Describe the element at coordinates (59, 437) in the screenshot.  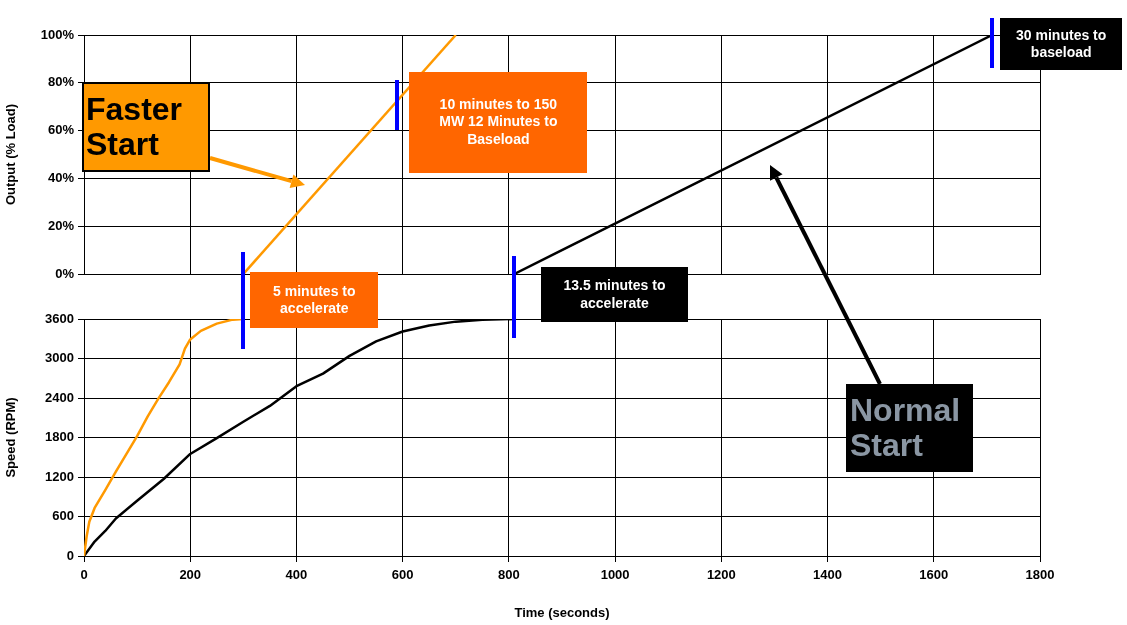
I see `y-tick-label: 1800` at that location.